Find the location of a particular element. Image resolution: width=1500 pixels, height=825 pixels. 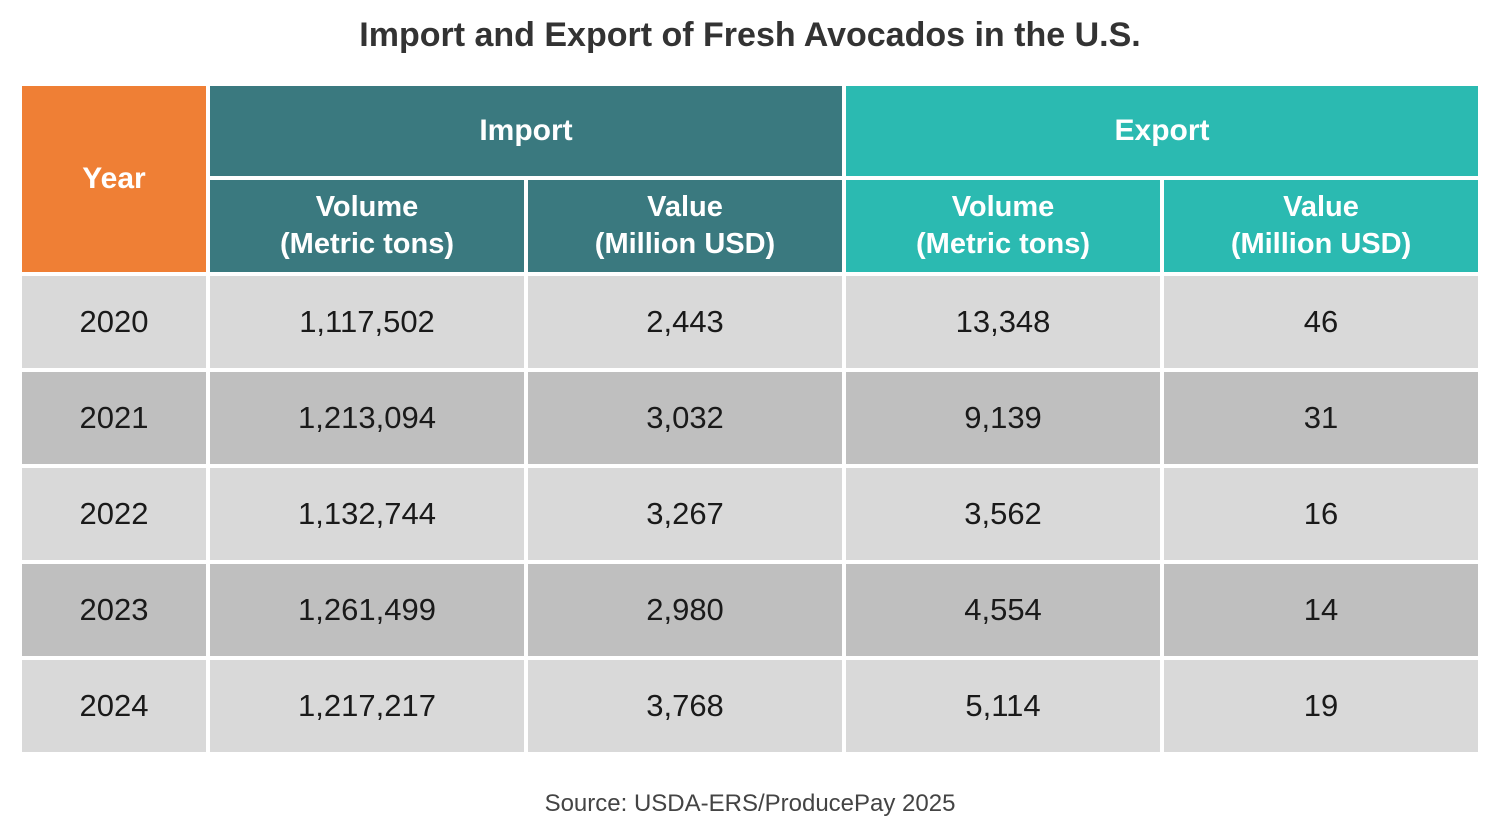

cell-import-volume: 1,117,502 is located at coordinates (367, 322).